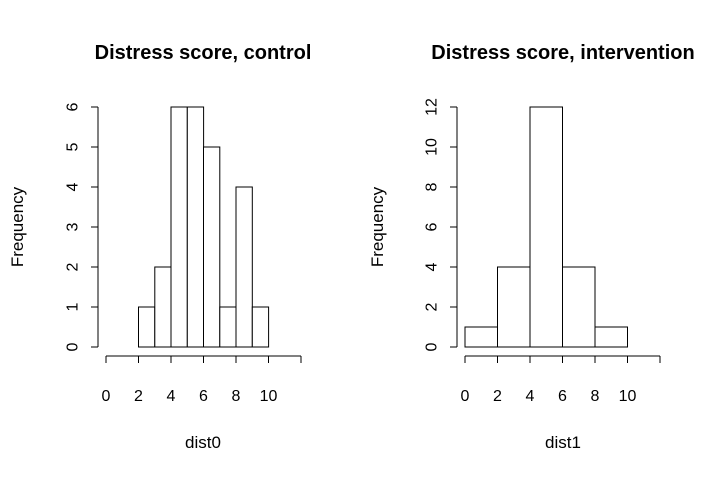  I want to click on y-tick-label: 3, so click(73, 226).